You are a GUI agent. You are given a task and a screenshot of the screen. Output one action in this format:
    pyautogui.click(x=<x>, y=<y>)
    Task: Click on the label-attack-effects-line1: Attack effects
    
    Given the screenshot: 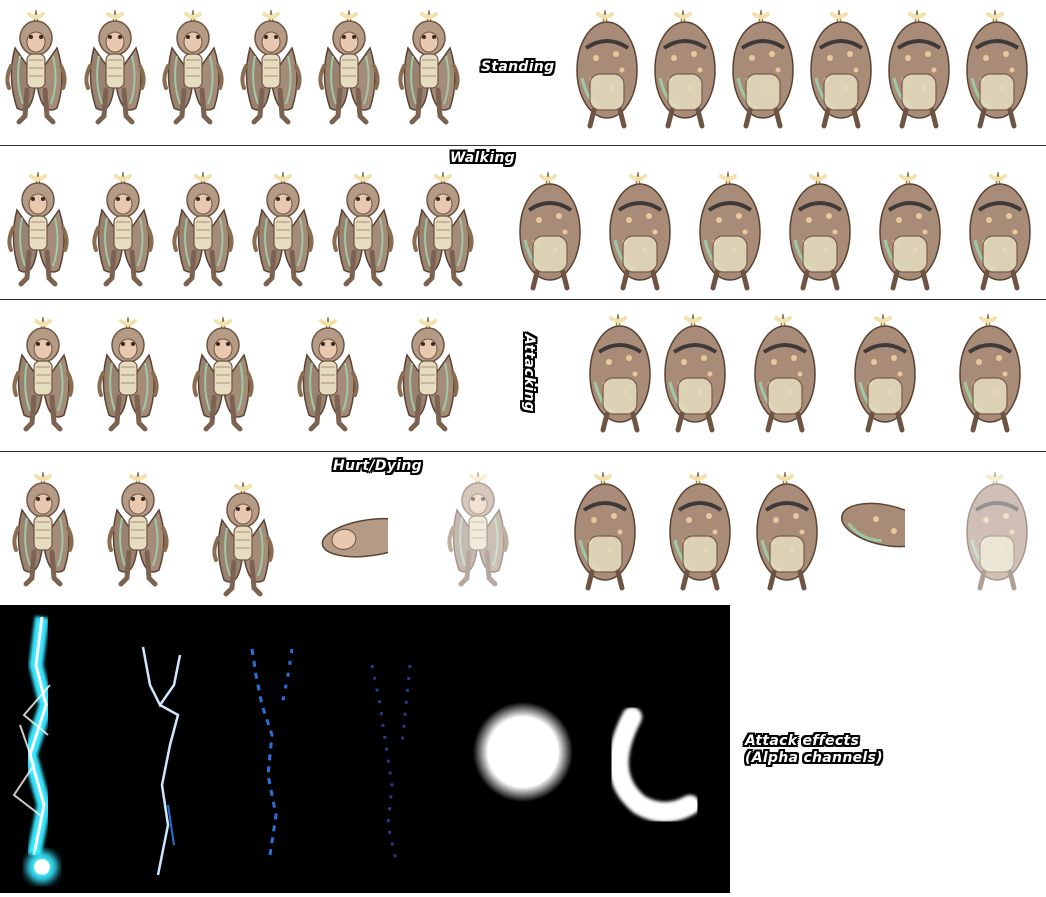 What is the action you would take?
    pyautogui.click(x=802, y=741)
    